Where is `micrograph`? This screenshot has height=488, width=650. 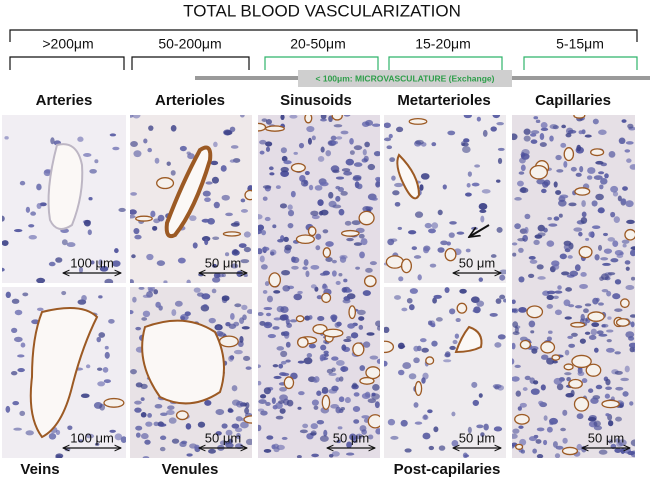 micrograph is located at coordinates (445, 199).